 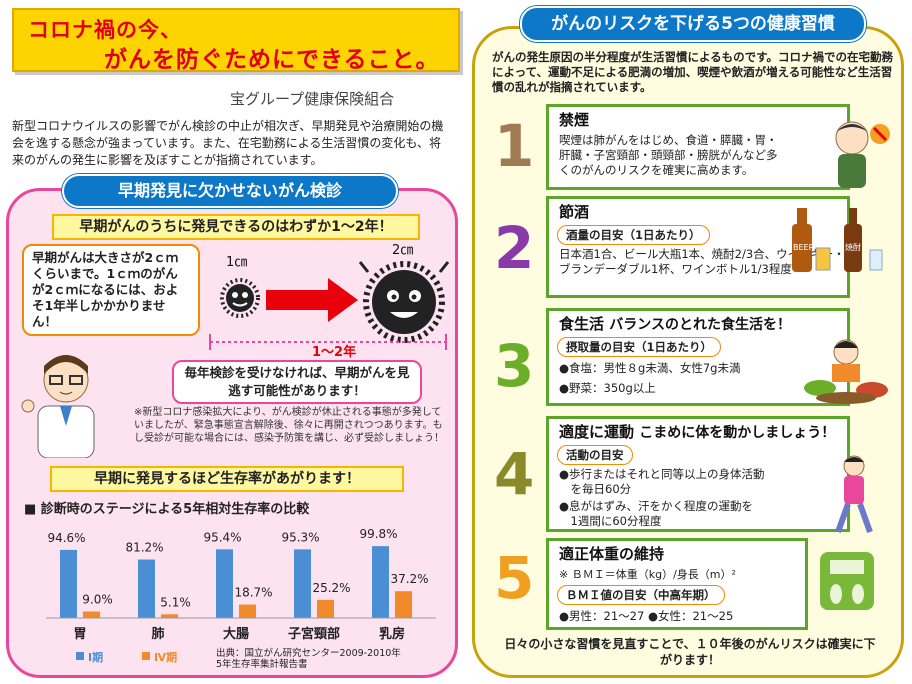 What do you see at coordinates (697, 432) in the screenshot?
I see `habit-4-title: 適度に運動 こまめに体を動かしましょう！` at bounding box center [697, 432].